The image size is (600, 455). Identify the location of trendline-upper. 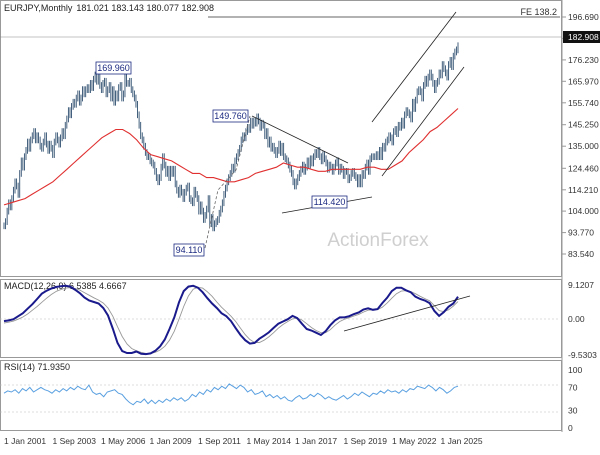
(300, 139).